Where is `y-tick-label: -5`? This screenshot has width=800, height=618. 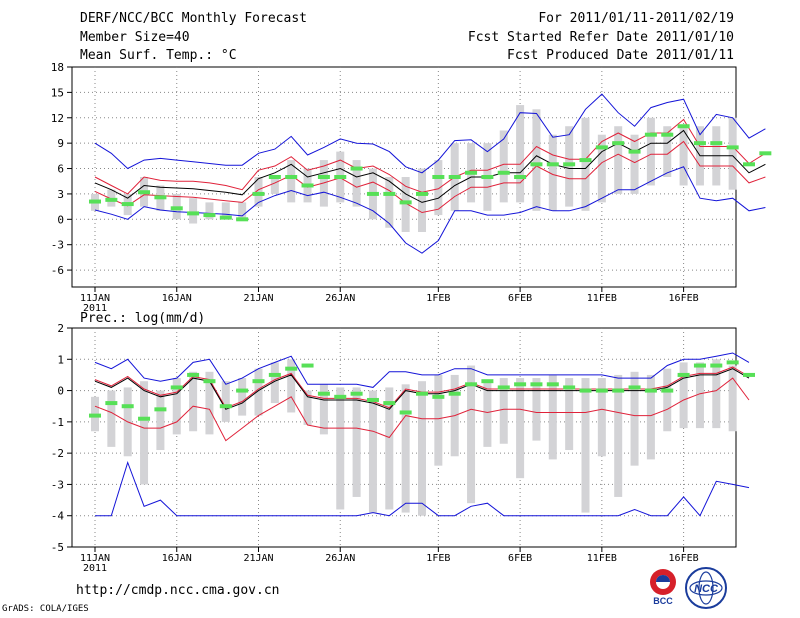
y-tick-label: -5 is located at coordinates (57, 547).